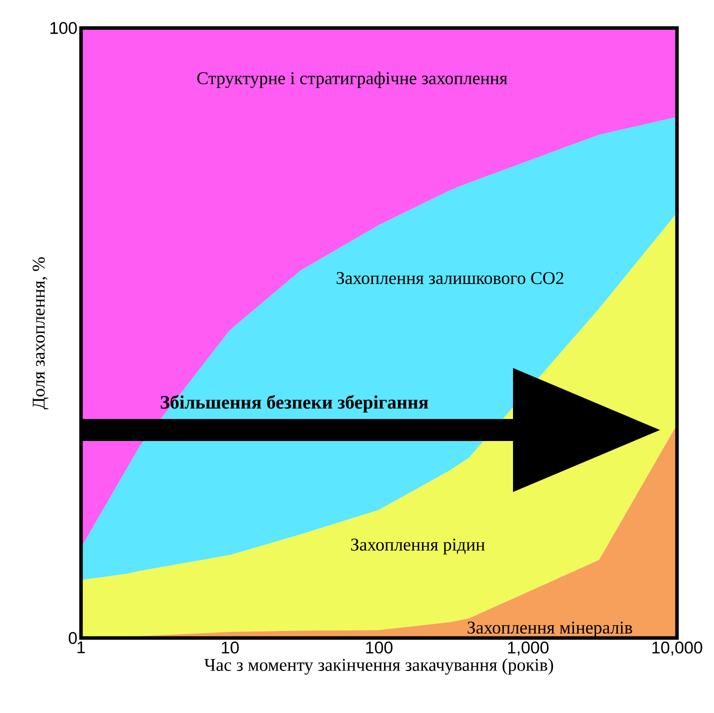  Describe the element at coordinates (677, 649) in the screenshot. I see `x-tick-label: 10,000` at that location.